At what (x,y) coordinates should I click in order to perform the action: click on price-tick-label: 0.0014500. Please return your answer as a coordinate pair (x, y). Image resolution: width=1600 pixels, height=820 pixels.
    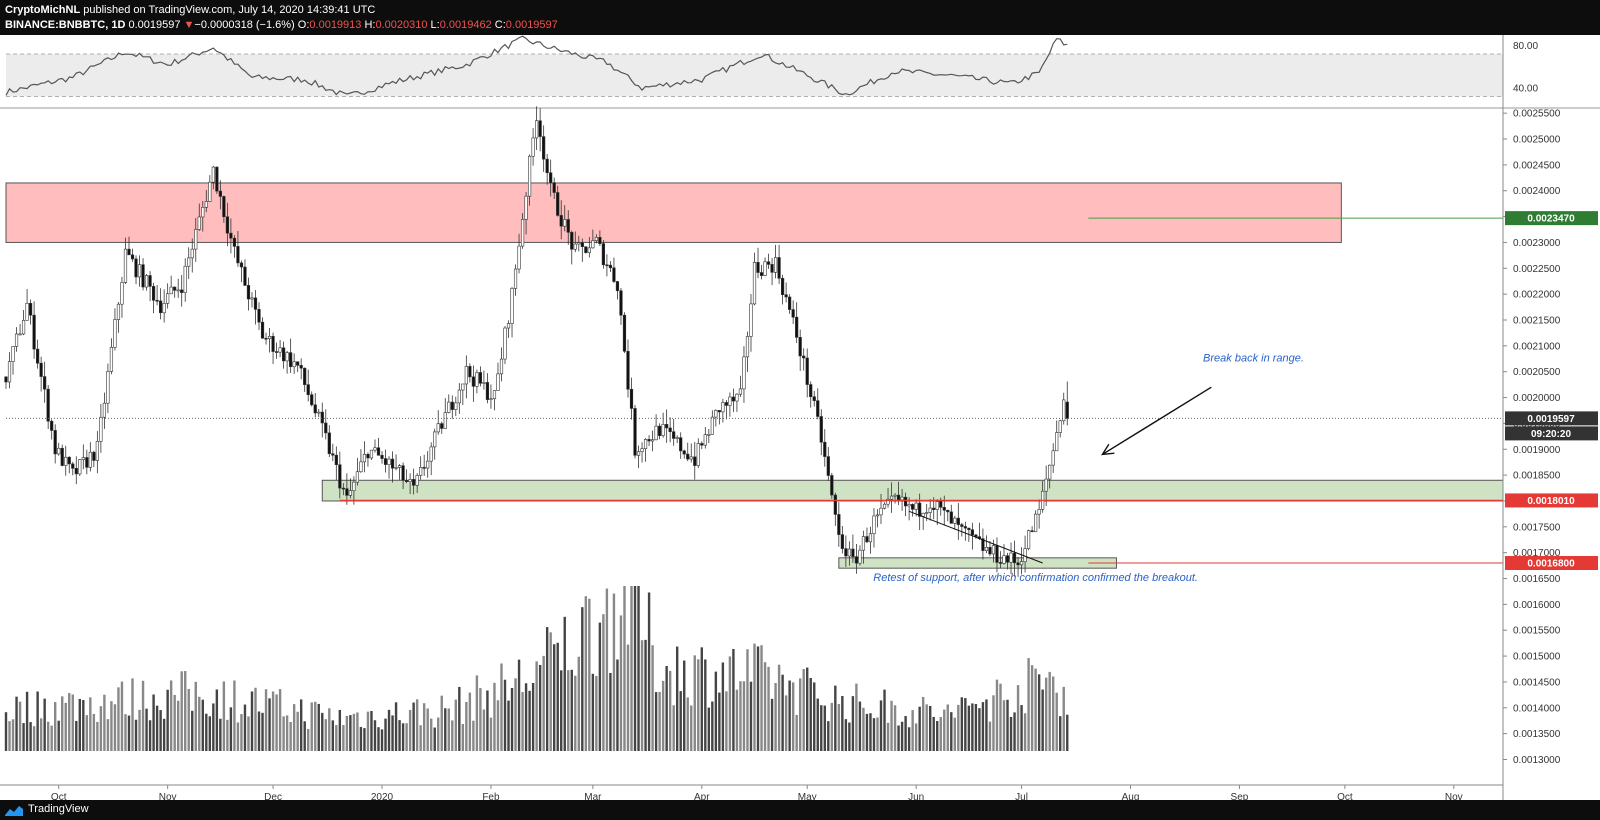
    Looking at the image, I should click on (1537, 682).